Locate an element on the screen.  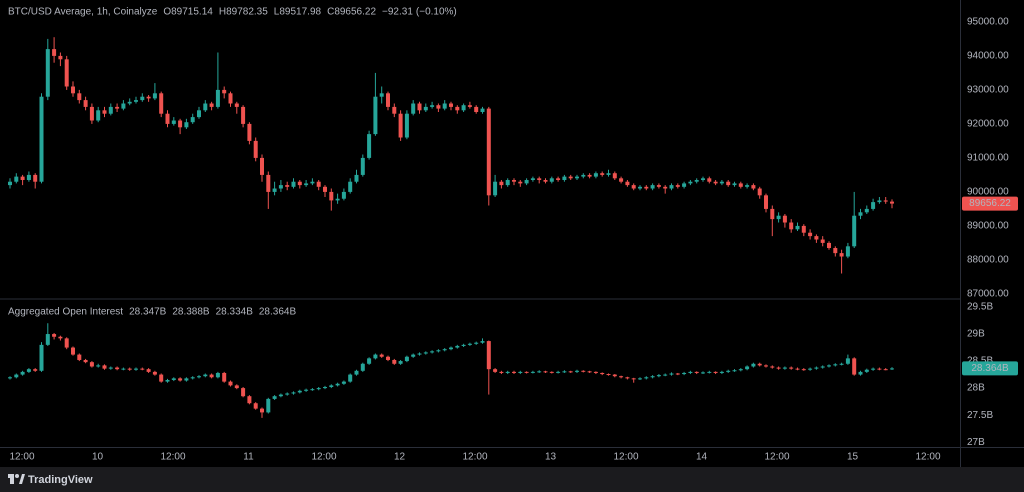
ohlc-value: 89517.98 is located at coordinates (300, 12).